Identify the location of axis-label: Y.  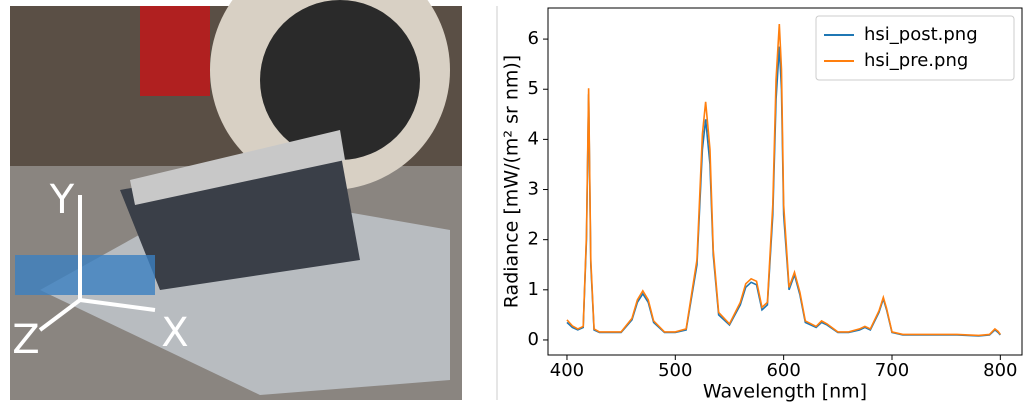
(62, 200).